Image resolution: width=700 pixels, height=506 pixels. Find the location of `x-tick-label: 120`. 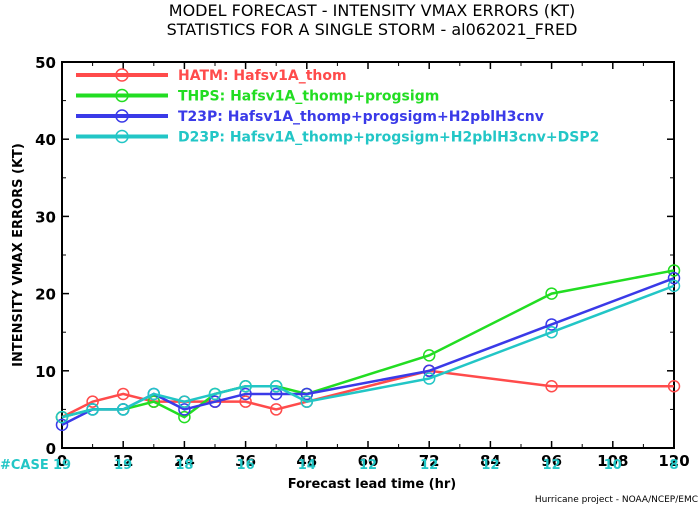

x-tick-label: 120 is located at coordinates (673, 461).